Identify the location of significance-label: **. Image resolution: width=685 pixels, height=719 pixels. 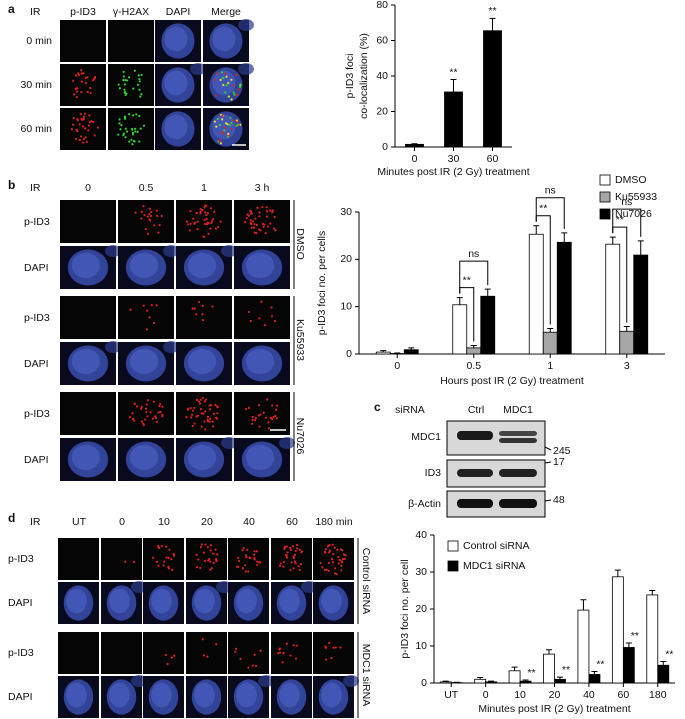
(566, 670).